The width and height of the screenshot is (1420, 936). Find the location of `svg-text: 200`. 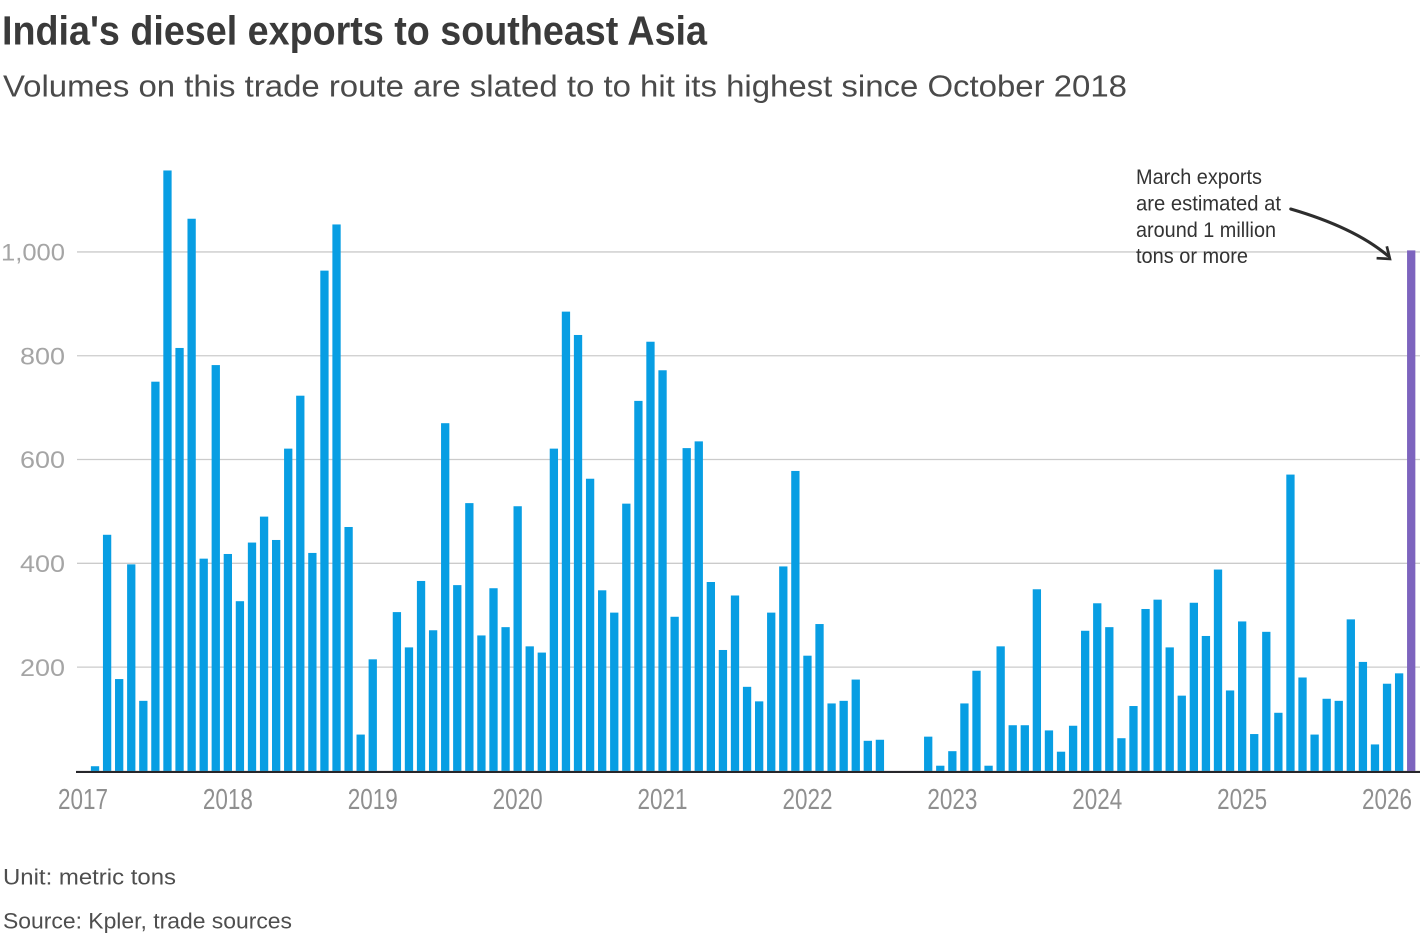

svg-text: 200 is located at coordinates (42, 668).